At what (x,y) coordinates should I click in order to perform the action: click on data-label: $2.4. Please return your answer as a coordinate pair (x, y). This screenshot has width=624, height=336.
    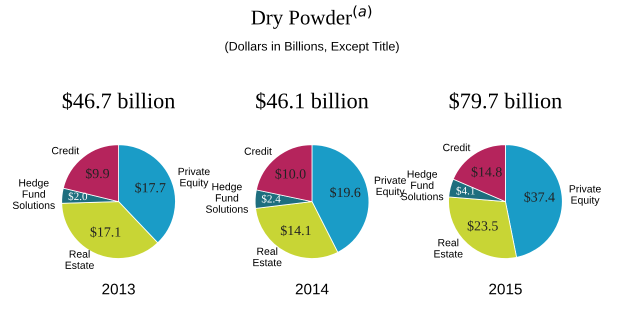
    Looking at the image, I should click on (271, 199).